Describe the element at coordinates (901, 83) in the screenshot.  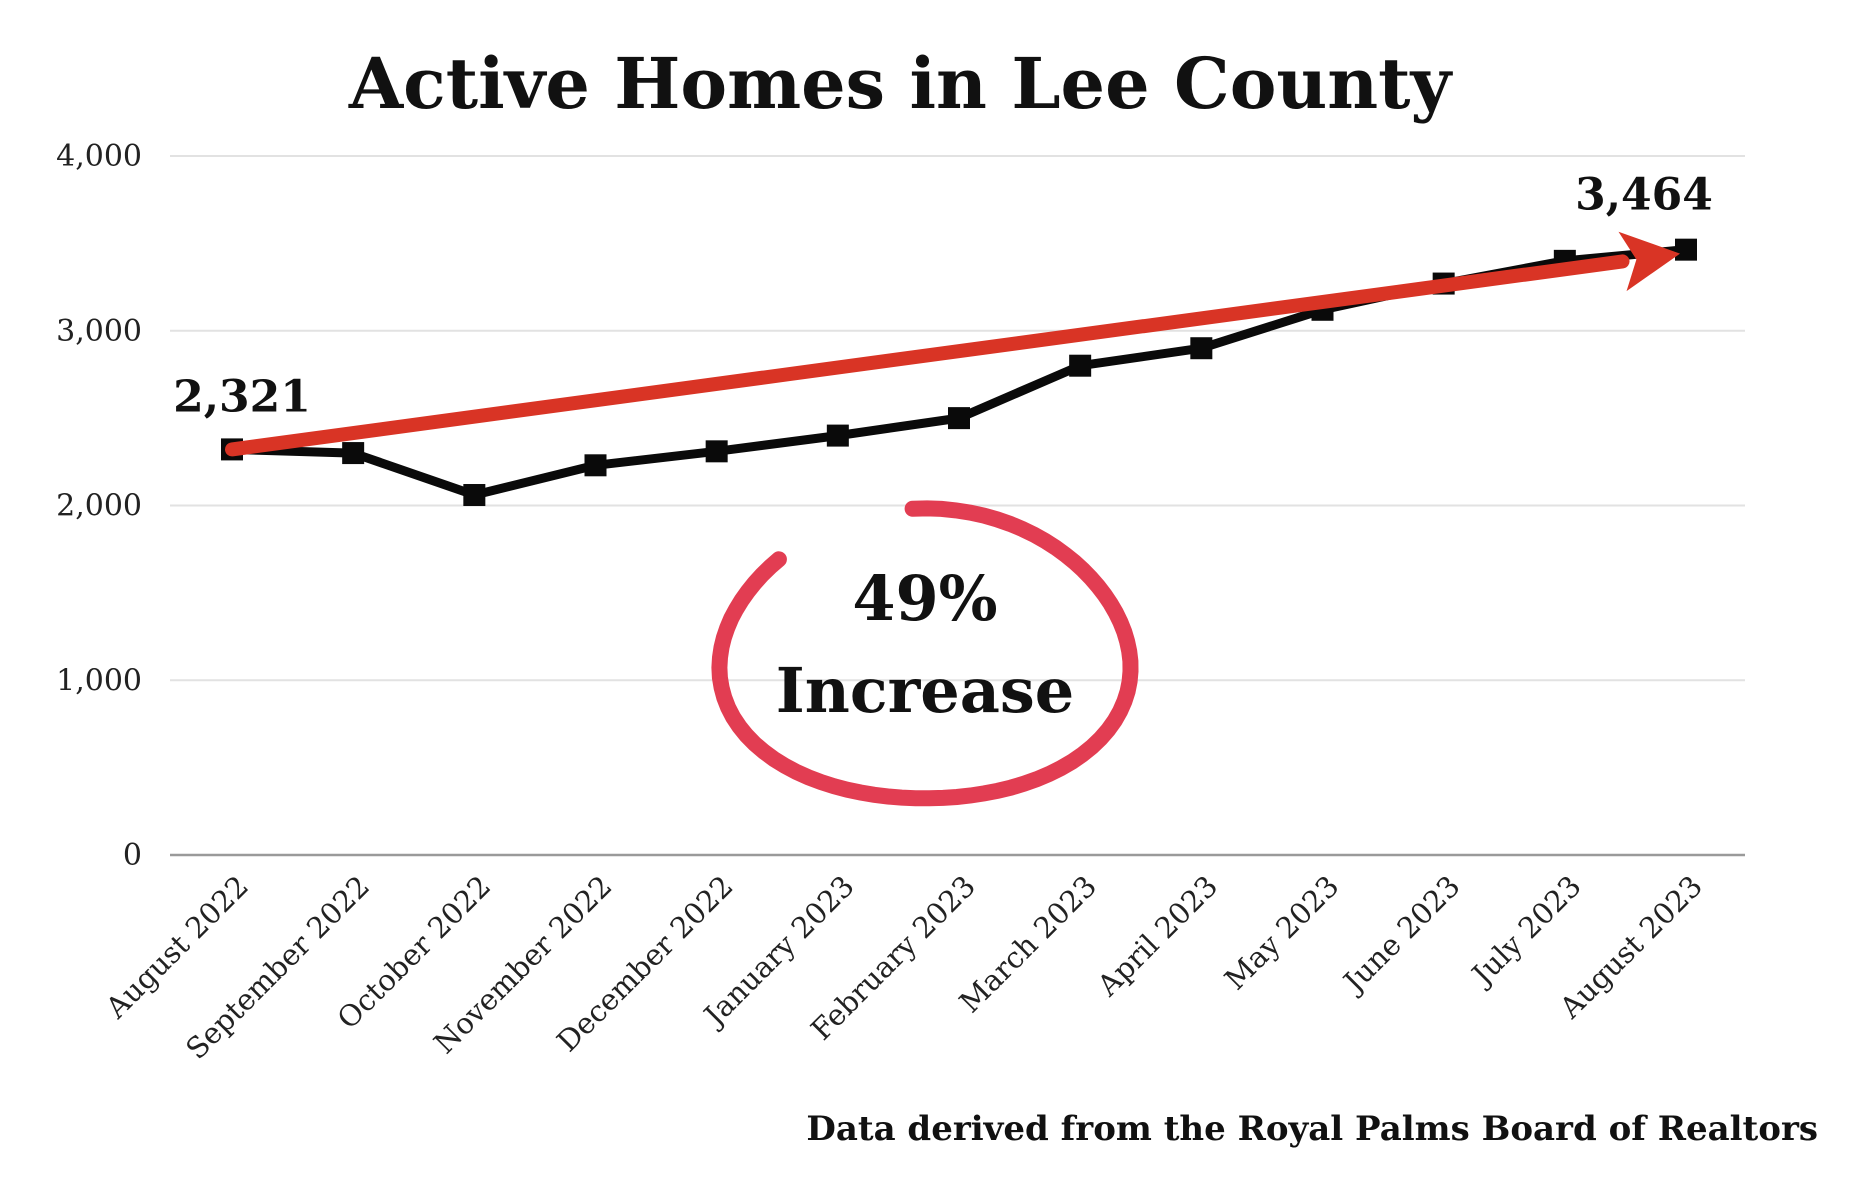
I see `chart-title: Active Homes in Lee County` at that location.